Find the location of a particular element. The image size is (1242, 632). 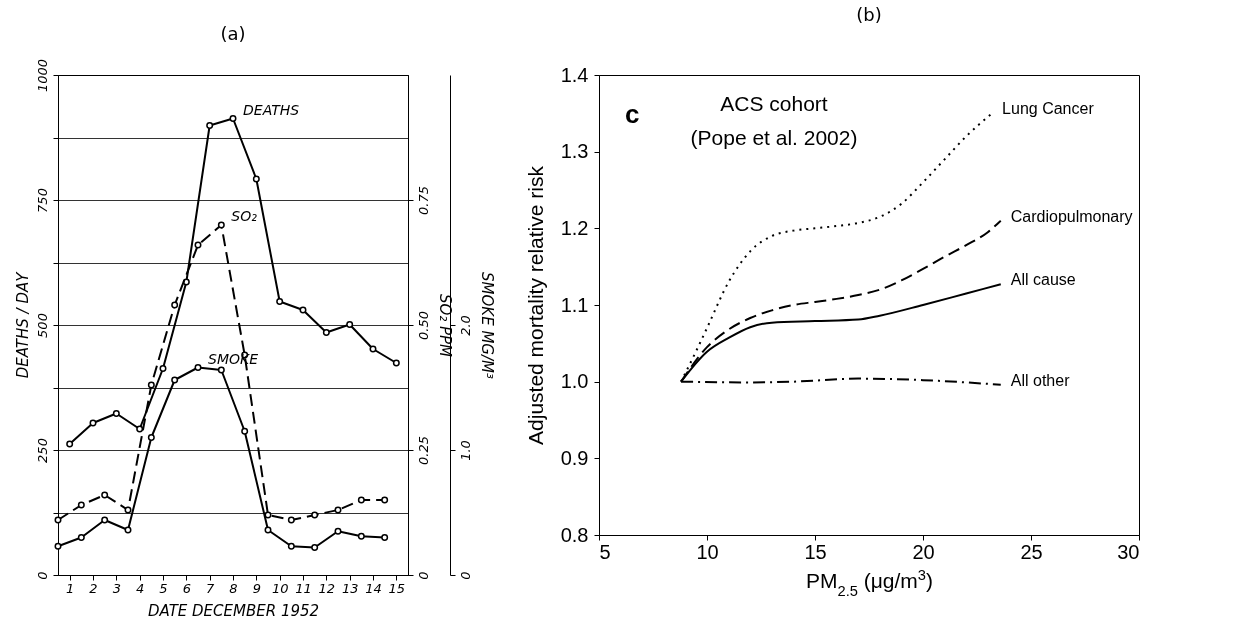

chart-title: (a) is located at coordinates (233, 34).